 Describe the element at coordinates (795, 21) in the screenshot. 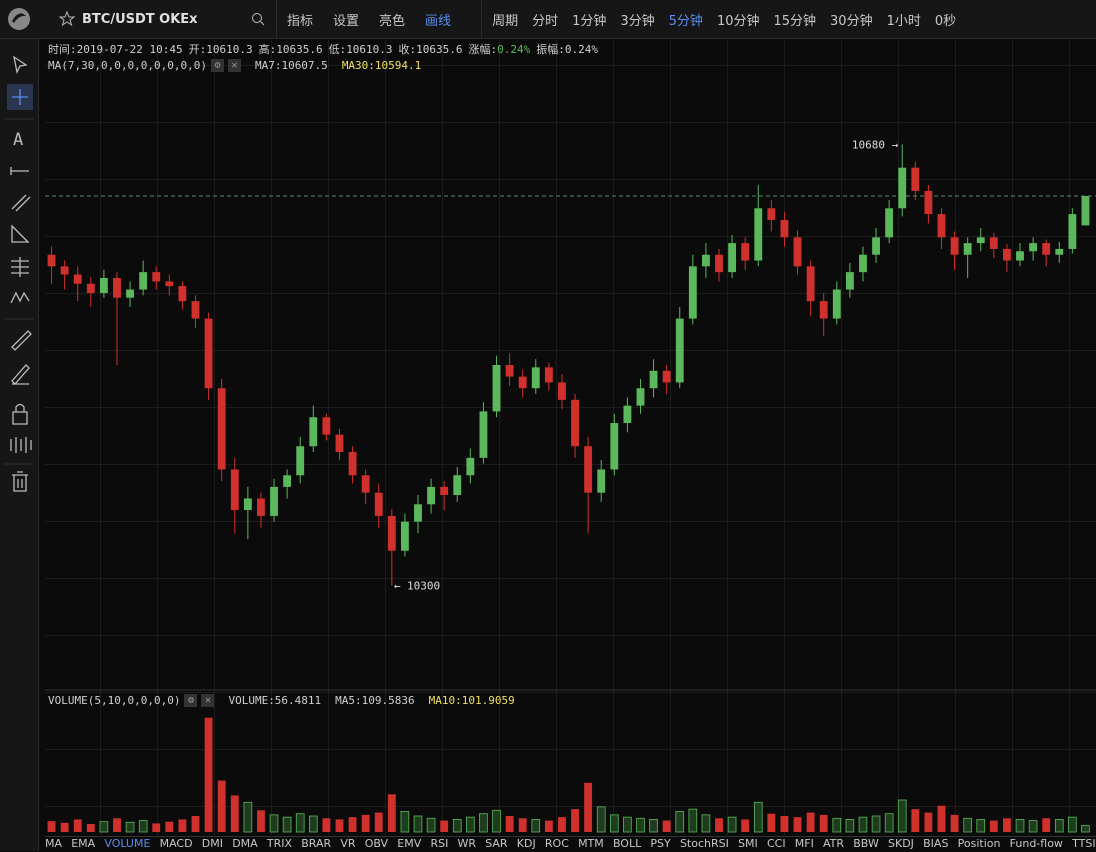

I see `period-button: 15分钟` at that location.